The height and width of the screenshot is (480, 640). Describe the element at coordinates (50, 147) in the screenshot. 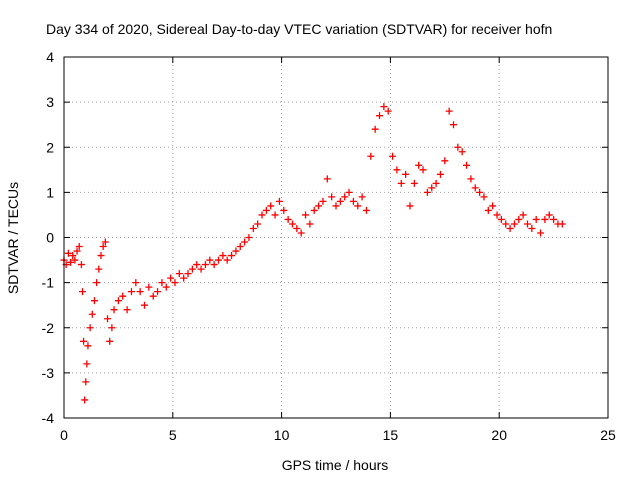

I see `y-tick-label: 2` at that location.